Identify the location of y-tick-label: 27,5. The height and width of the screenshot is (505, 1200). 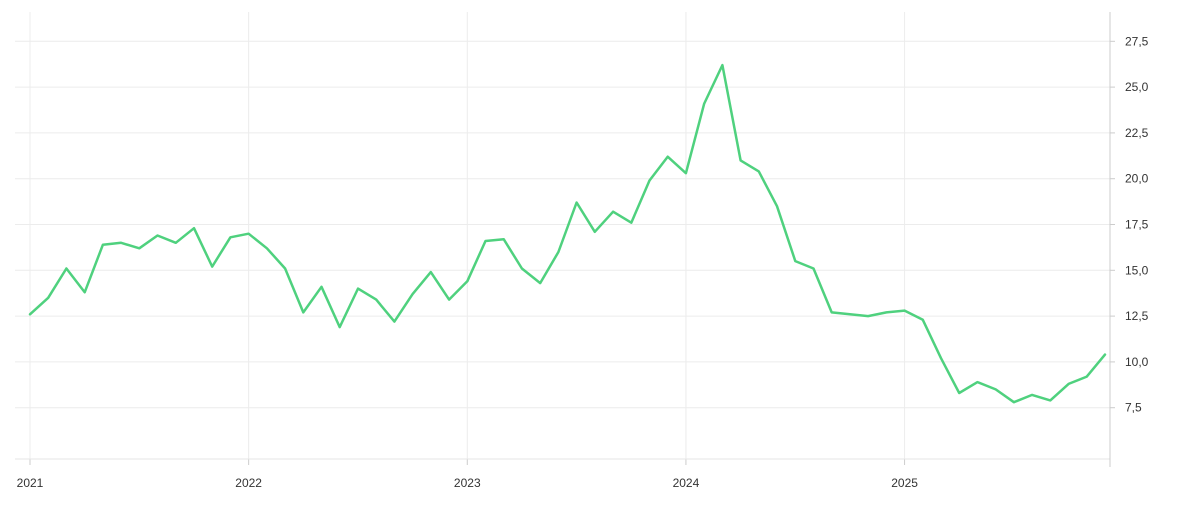
(1137, 41).